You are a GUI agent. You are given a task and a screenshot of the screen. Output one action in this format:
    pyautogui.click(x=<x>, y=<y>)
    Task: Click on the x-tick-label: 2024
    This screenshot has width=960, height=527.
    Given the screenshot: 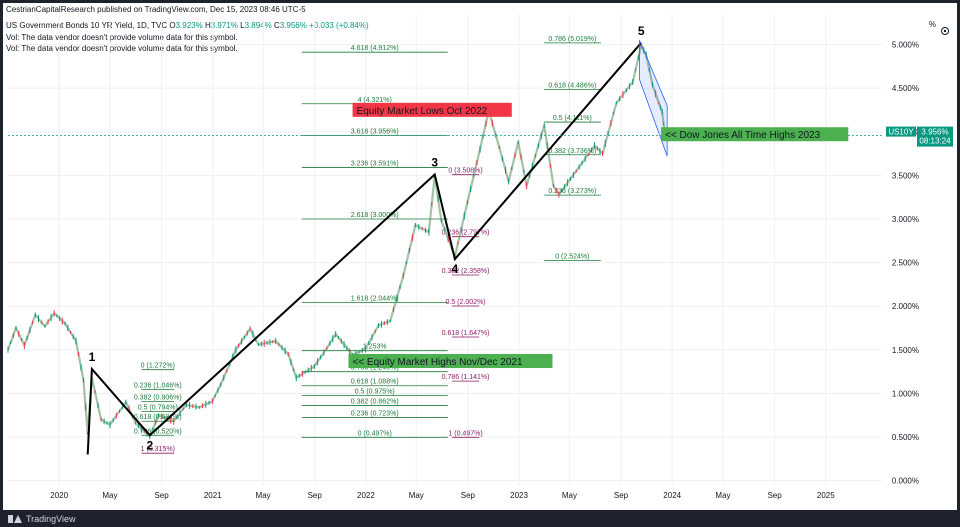 What is the action you would take?
    pyautogui.click(x=672, y=495)
    